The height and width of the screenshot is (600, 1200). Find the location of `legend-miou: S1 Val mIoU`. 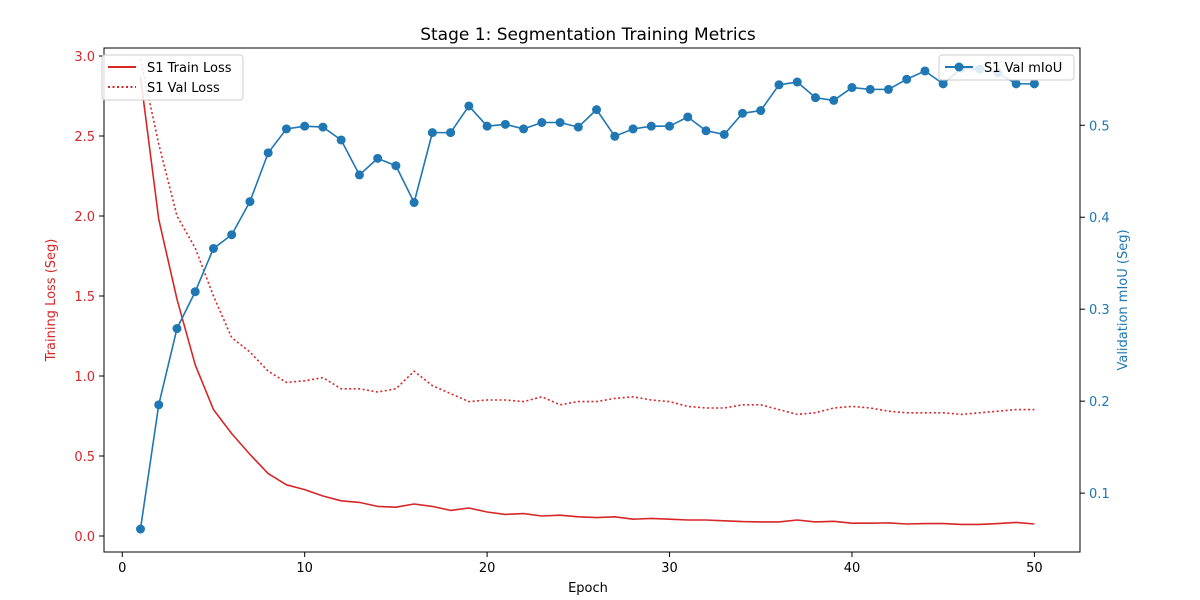

legend-miou: S1 Val mIoU is located at coordinates (1006, 67).